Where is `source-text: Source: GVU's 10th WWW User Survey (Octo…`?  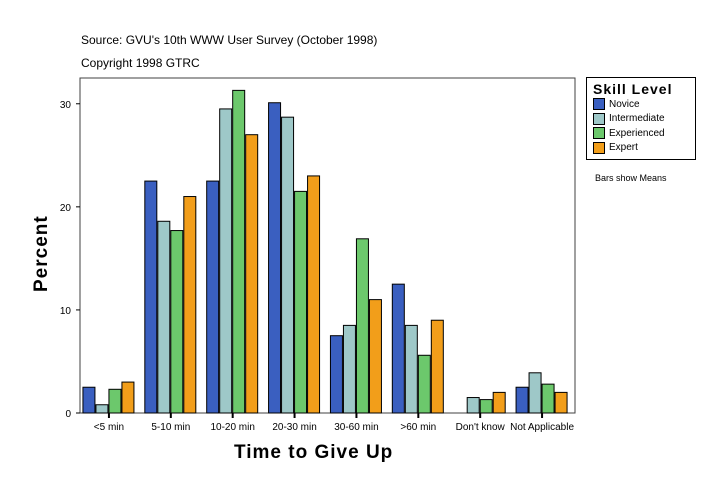
source-text: Source: GVU's 10th WWW User Survey (Octo… is located at coordinates (229, 40).